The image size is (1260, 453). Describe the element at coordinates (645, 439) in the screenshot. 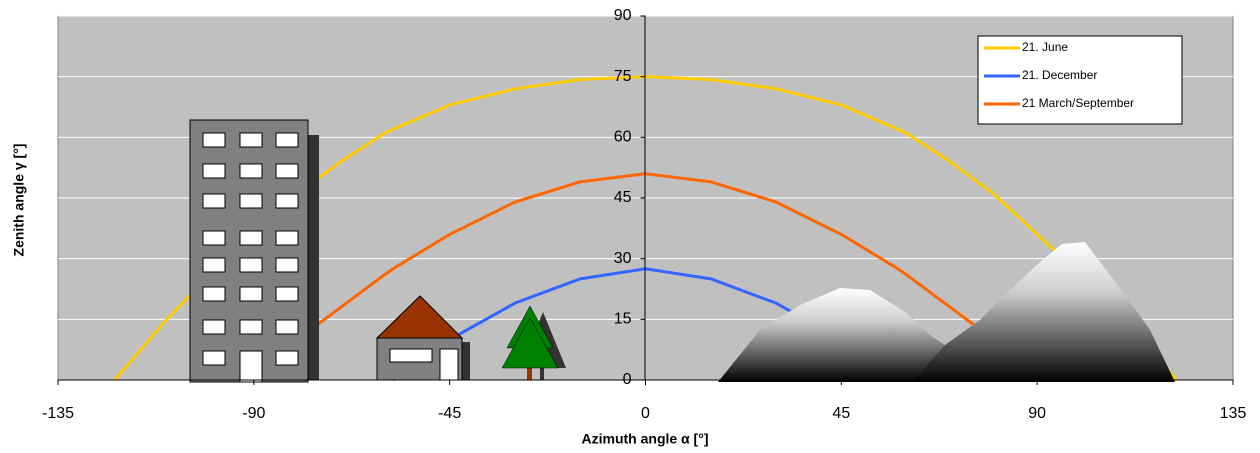

I see `x-axis-title: Azimuth angle α [°]` at that location.